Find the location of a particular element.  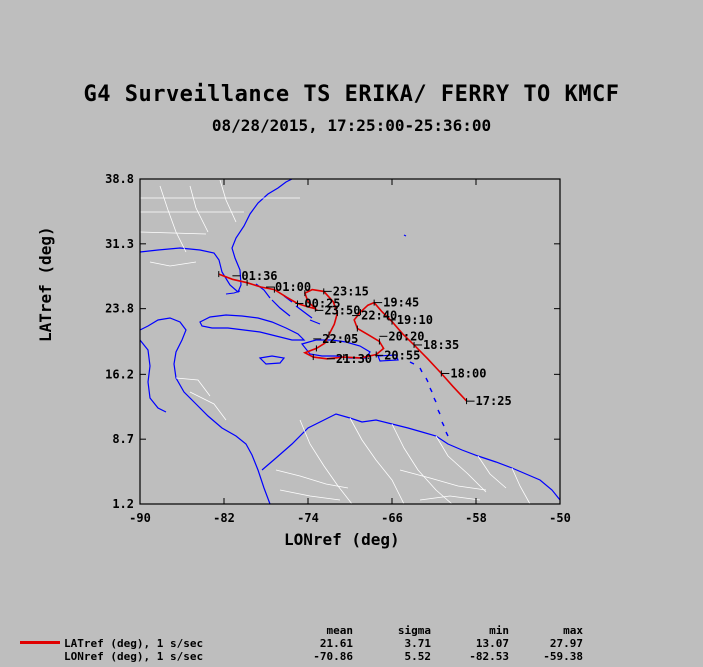

time-label: 17:25 is located at coordinates (494, 401).